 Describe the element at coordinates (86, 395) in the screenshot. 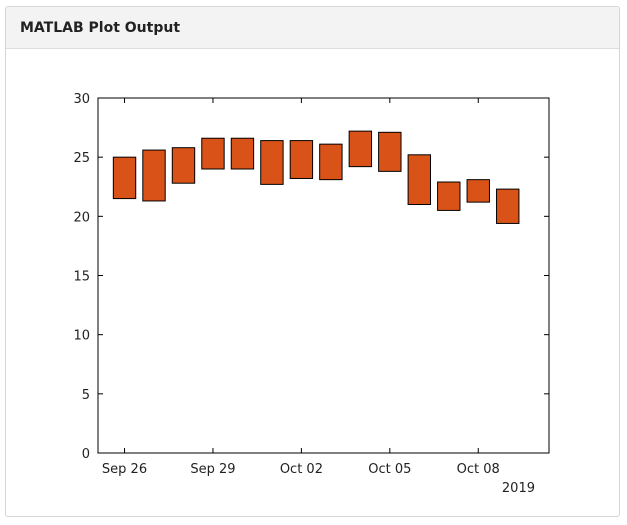

I see `y-tick-label: 5` at that location.